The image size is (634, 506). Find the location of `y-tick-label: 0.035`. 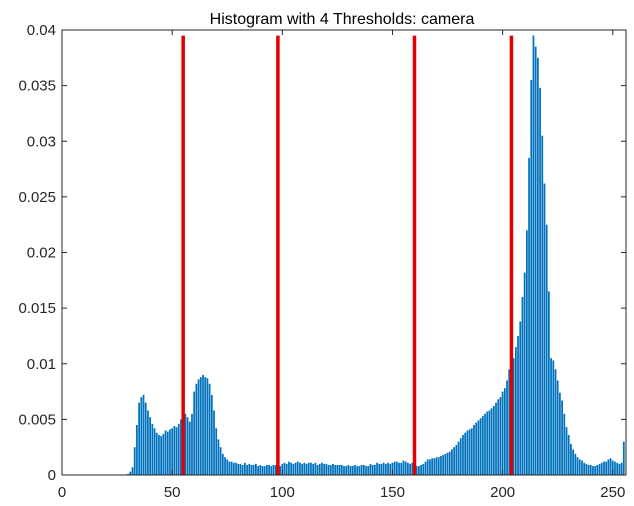

y-tick-label: 0.035 is located at coordinates (37, 86).